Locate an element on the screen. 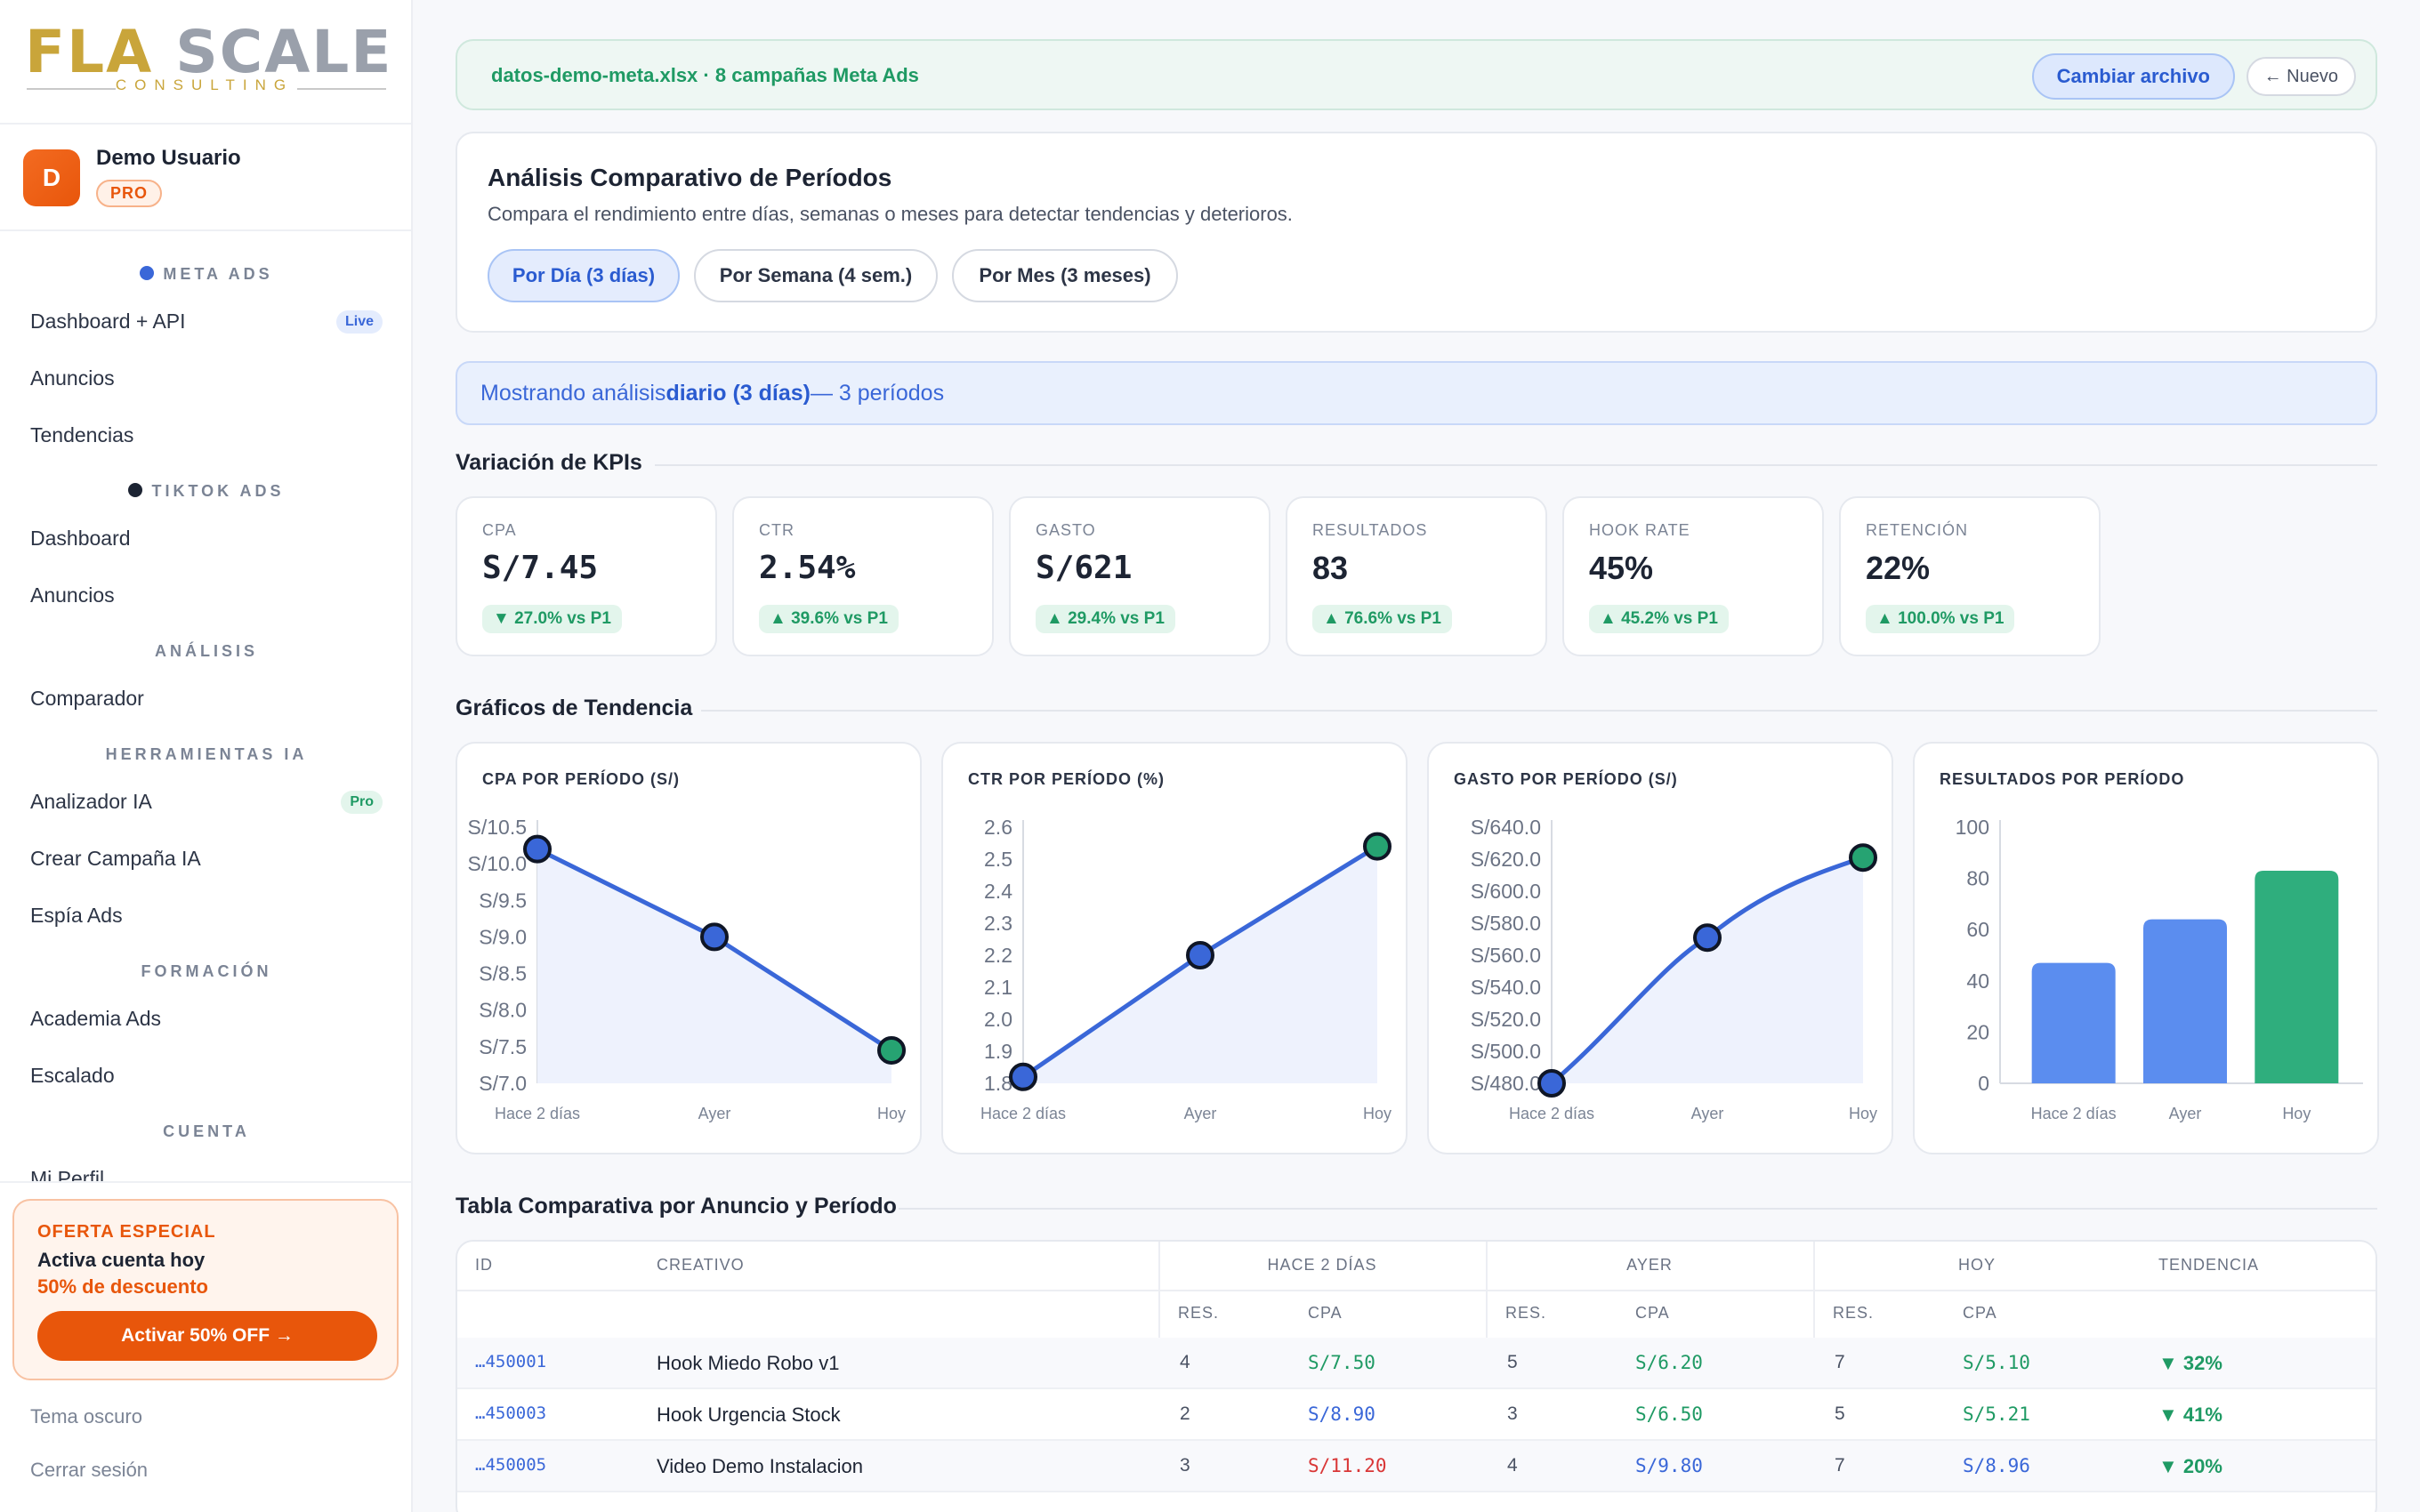 The width and height of the screenshot is (2420, 1512). cell-r3: 7 is located at coordinates (1840, 1362).